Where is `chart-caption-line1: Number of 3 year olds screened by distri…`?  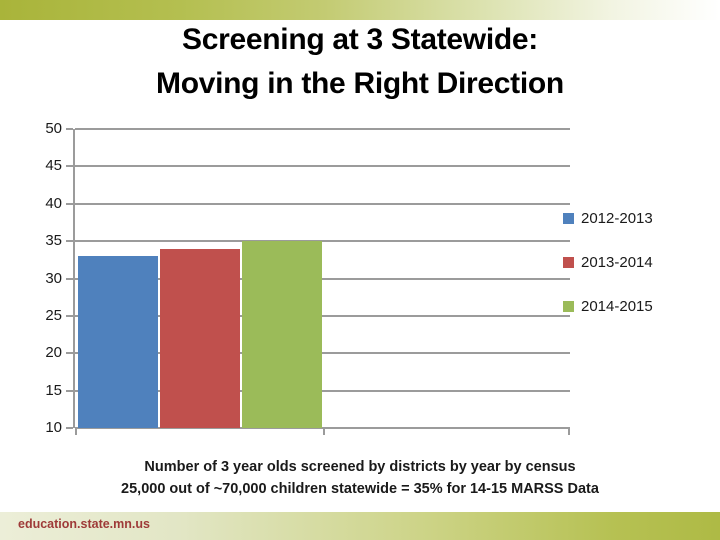 chart-caption-line1: Number of 3 year olds screened by distri… is located at coordinates (360, 467).